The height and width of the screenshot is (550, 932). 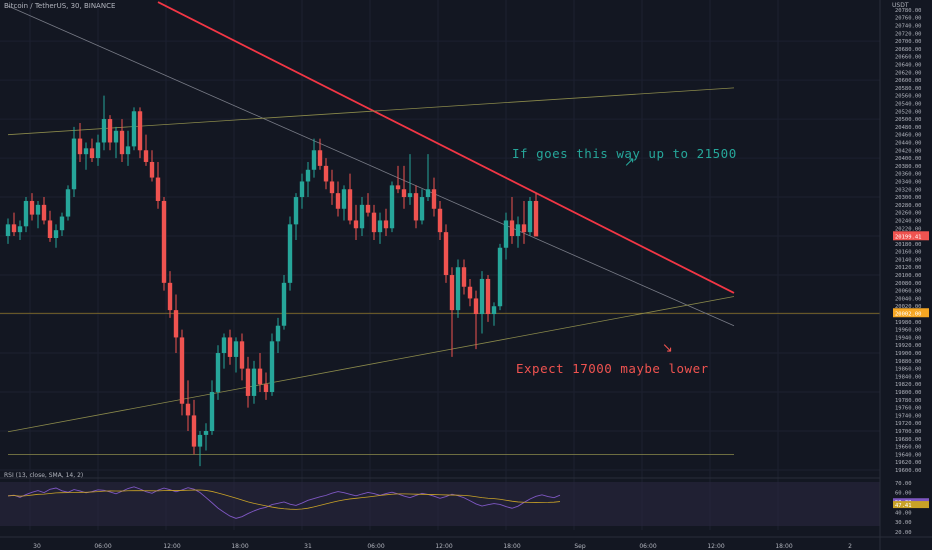 I want to click on arrow-up-icon: ↗, so click(x=629, y=162).